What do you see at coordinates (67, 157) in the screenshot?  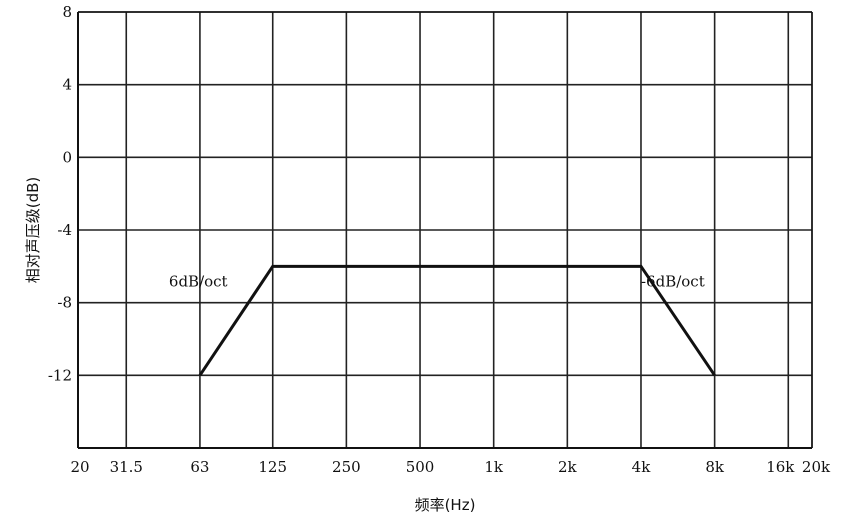 I see `y-tick-label: 0` at bounding box center [67, 157].